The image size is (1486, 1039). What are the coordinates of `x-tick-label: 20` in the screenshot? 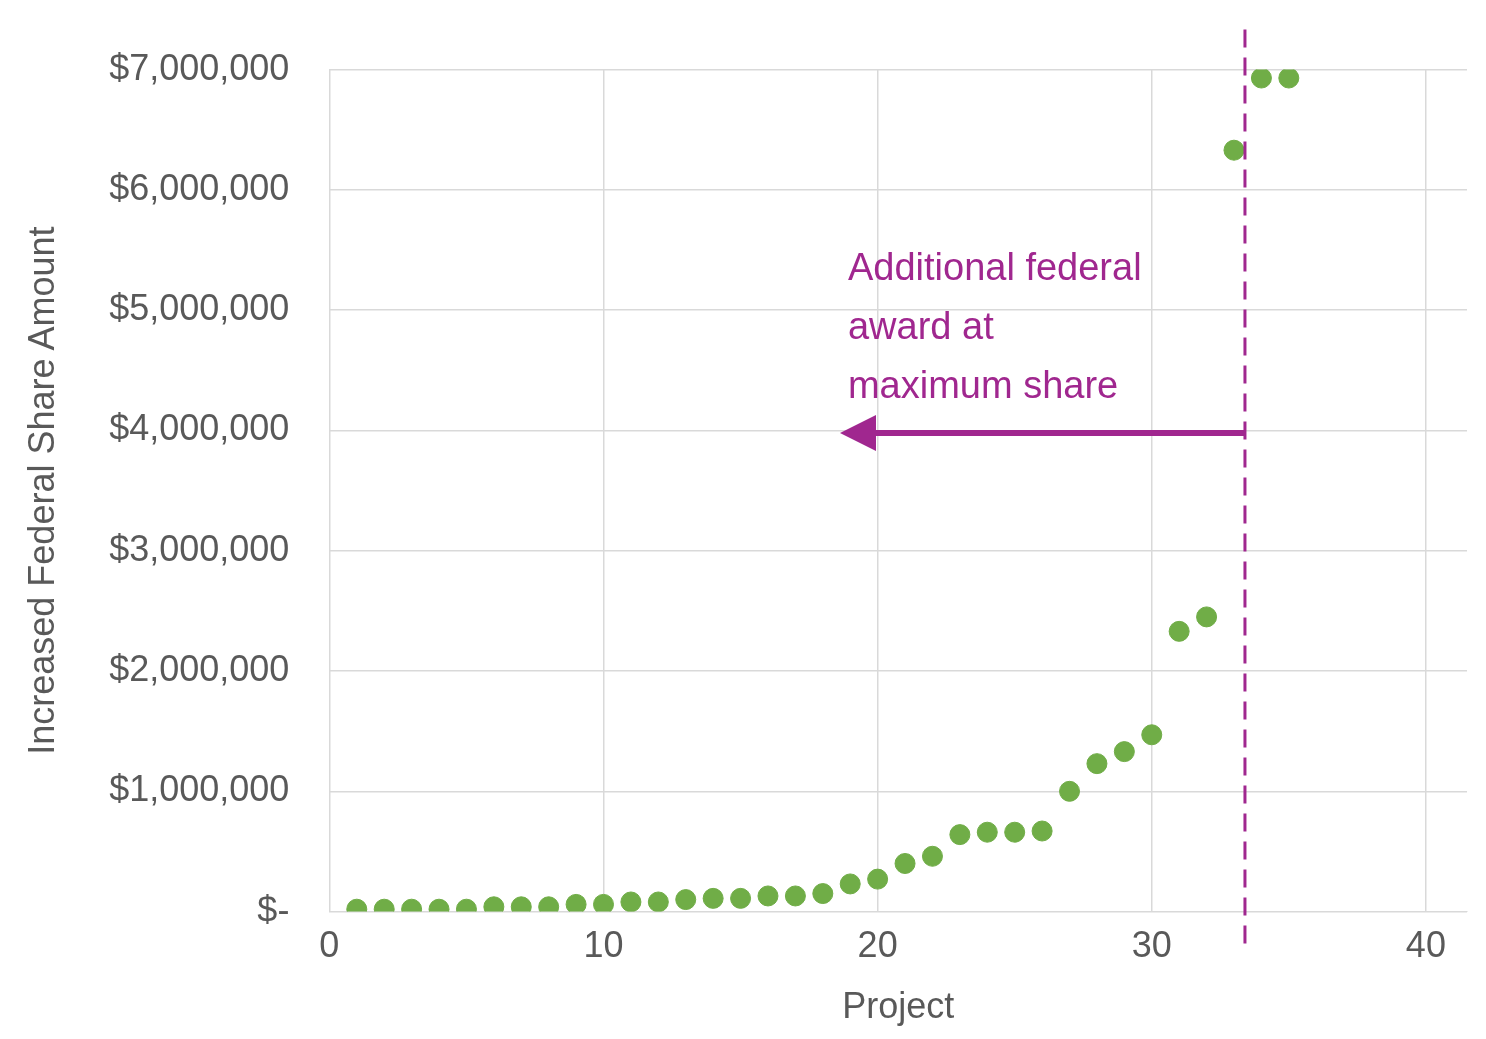 It's located at (877, 945).